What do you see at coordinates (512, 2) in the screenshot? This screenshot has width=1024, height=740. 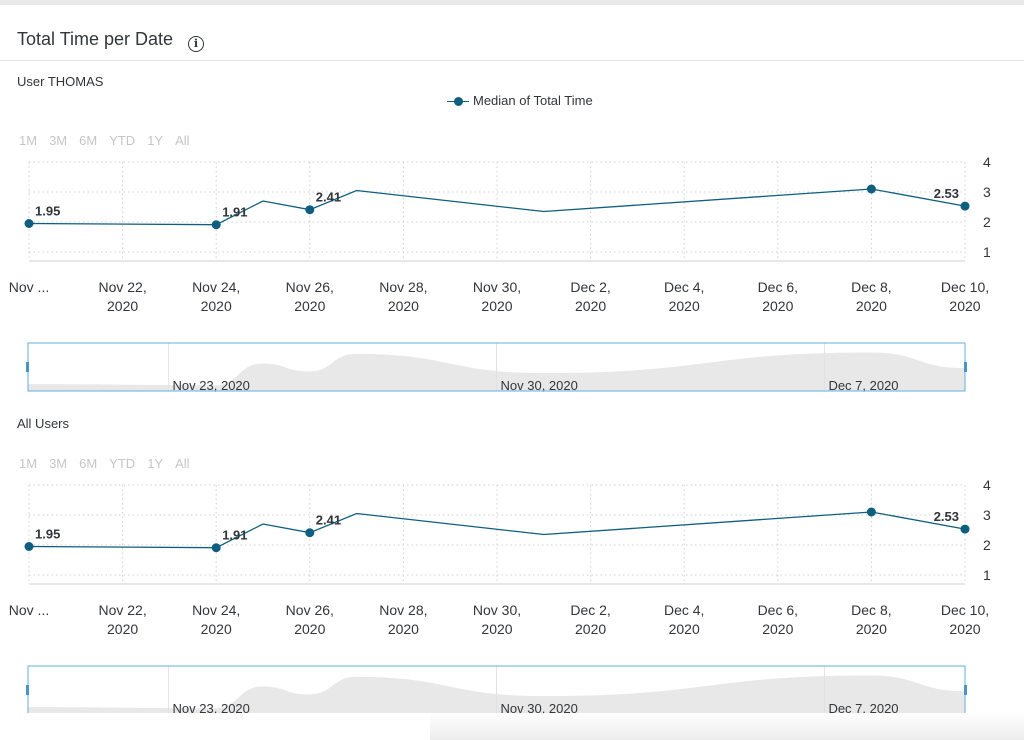 I see `top-bar` at bounding box center [512, 2].